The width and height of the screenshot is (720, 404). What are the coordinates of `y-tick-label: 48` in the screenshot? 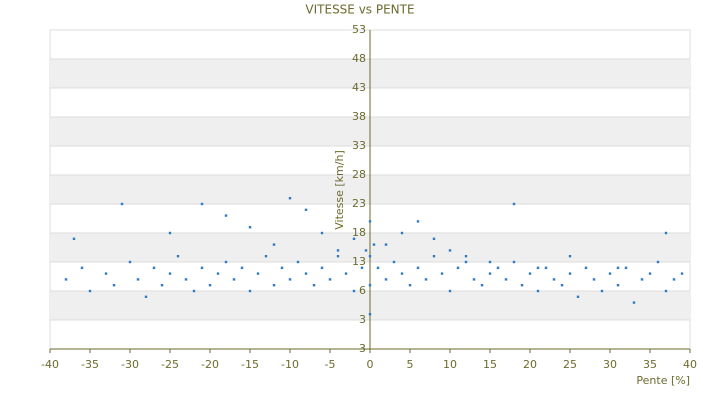 It's located at (359, 58).